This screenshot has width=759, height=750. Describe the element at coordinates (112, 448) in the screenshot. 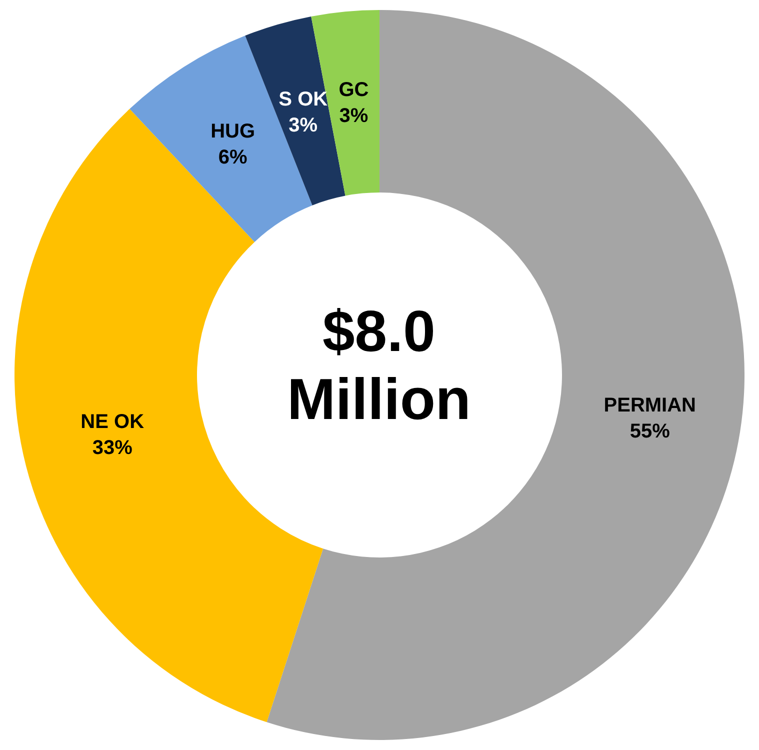

I see `data-label: 33%` at that location.